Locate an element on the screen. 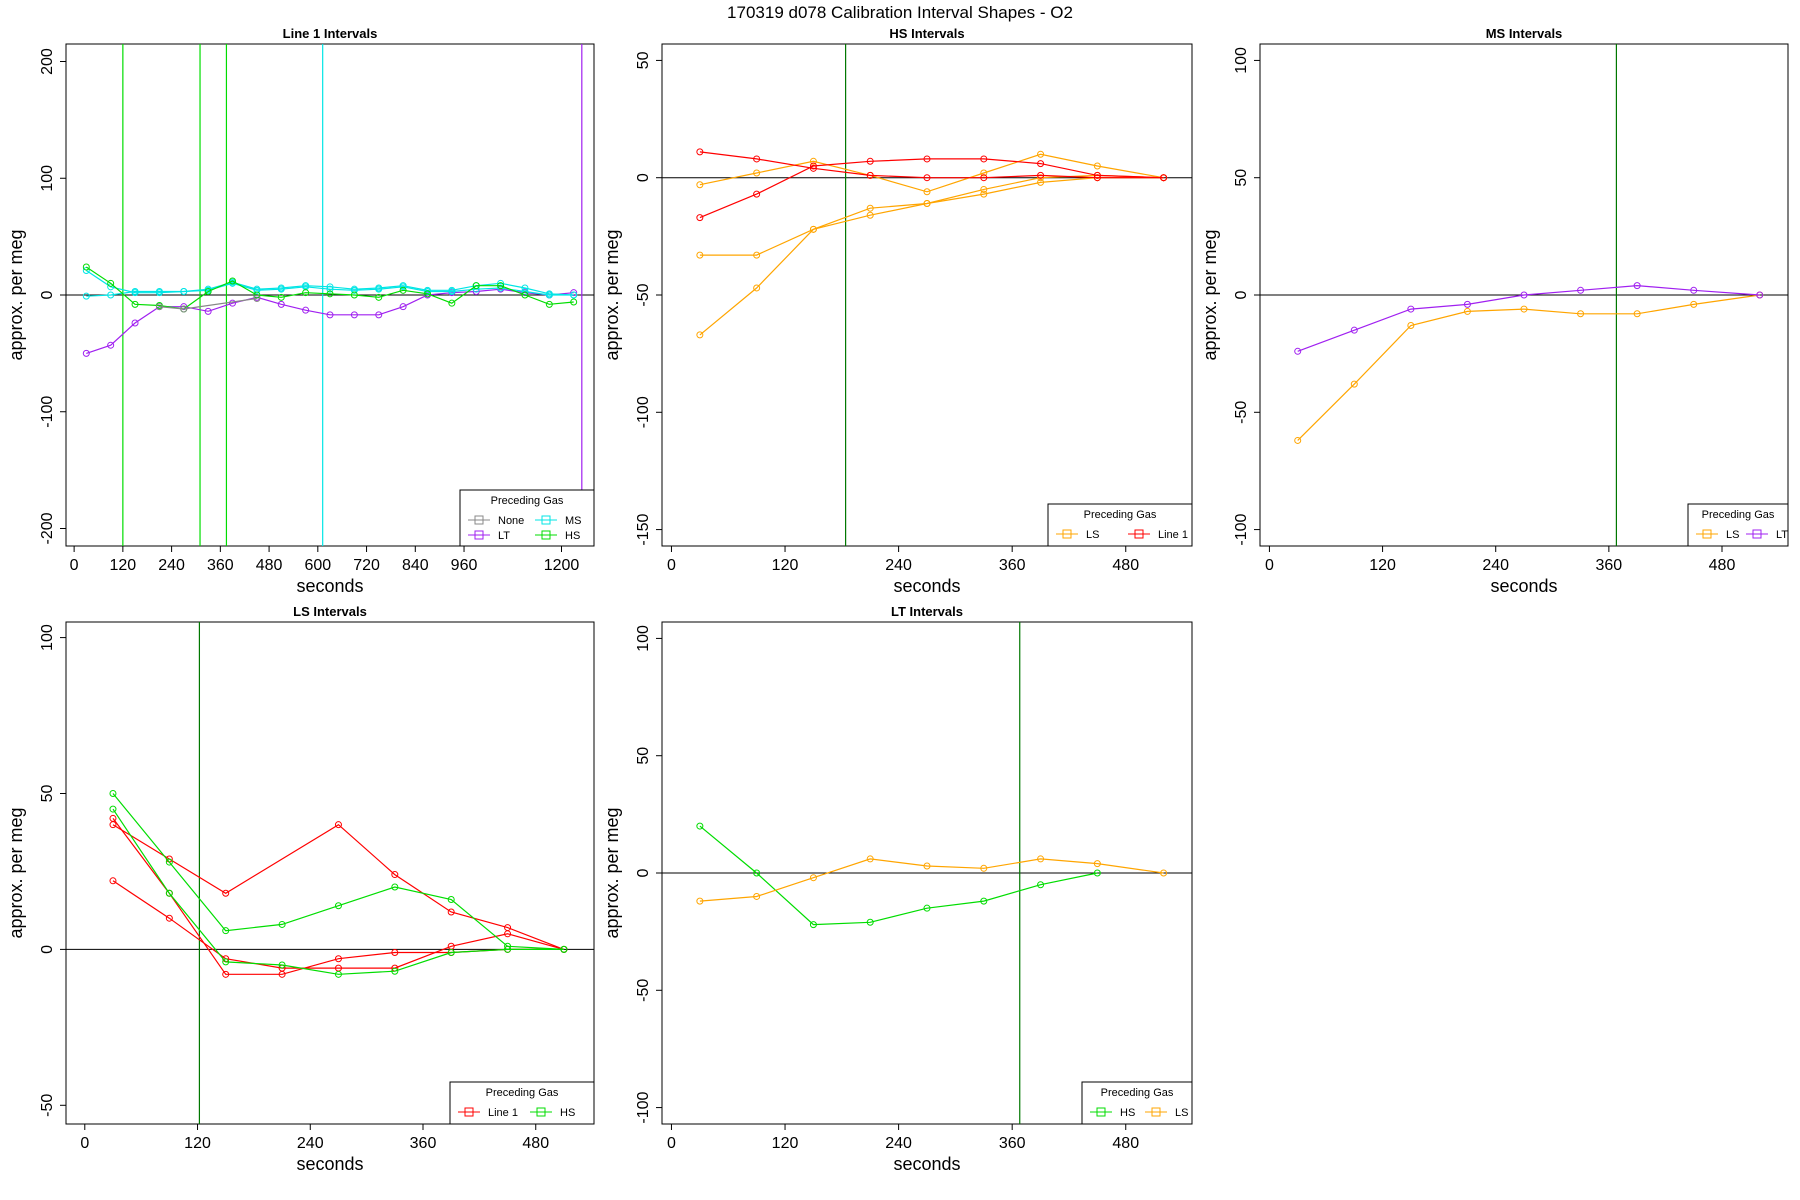 The width and height of the screenshot is (1800, 1200). legend-title: Preceding Gas is located at coordinates (527, 501).